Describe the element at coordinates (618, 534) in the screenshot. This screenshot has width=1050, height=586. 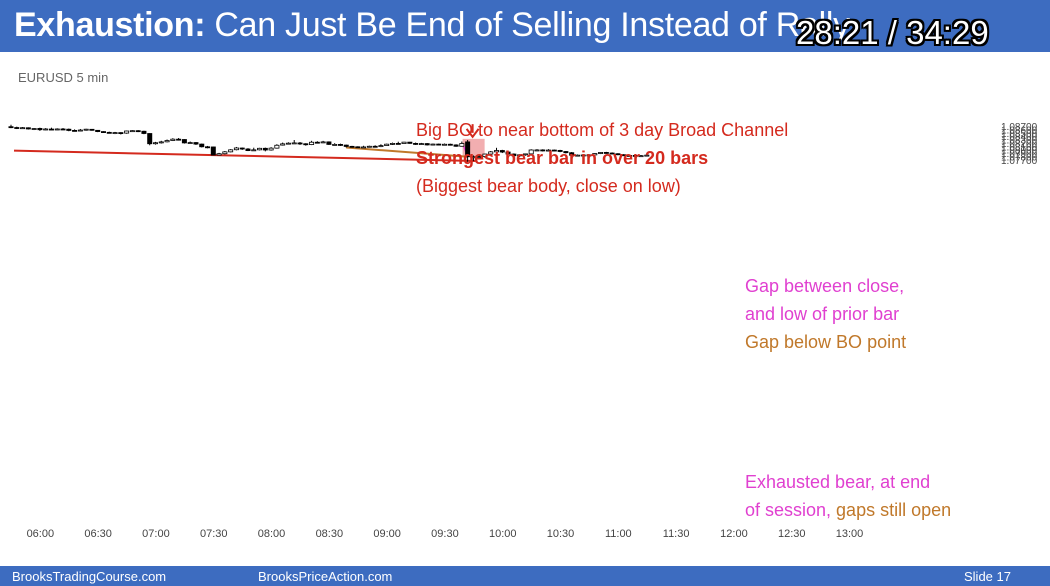
I see `x-tick-label: 11:00` at that location.